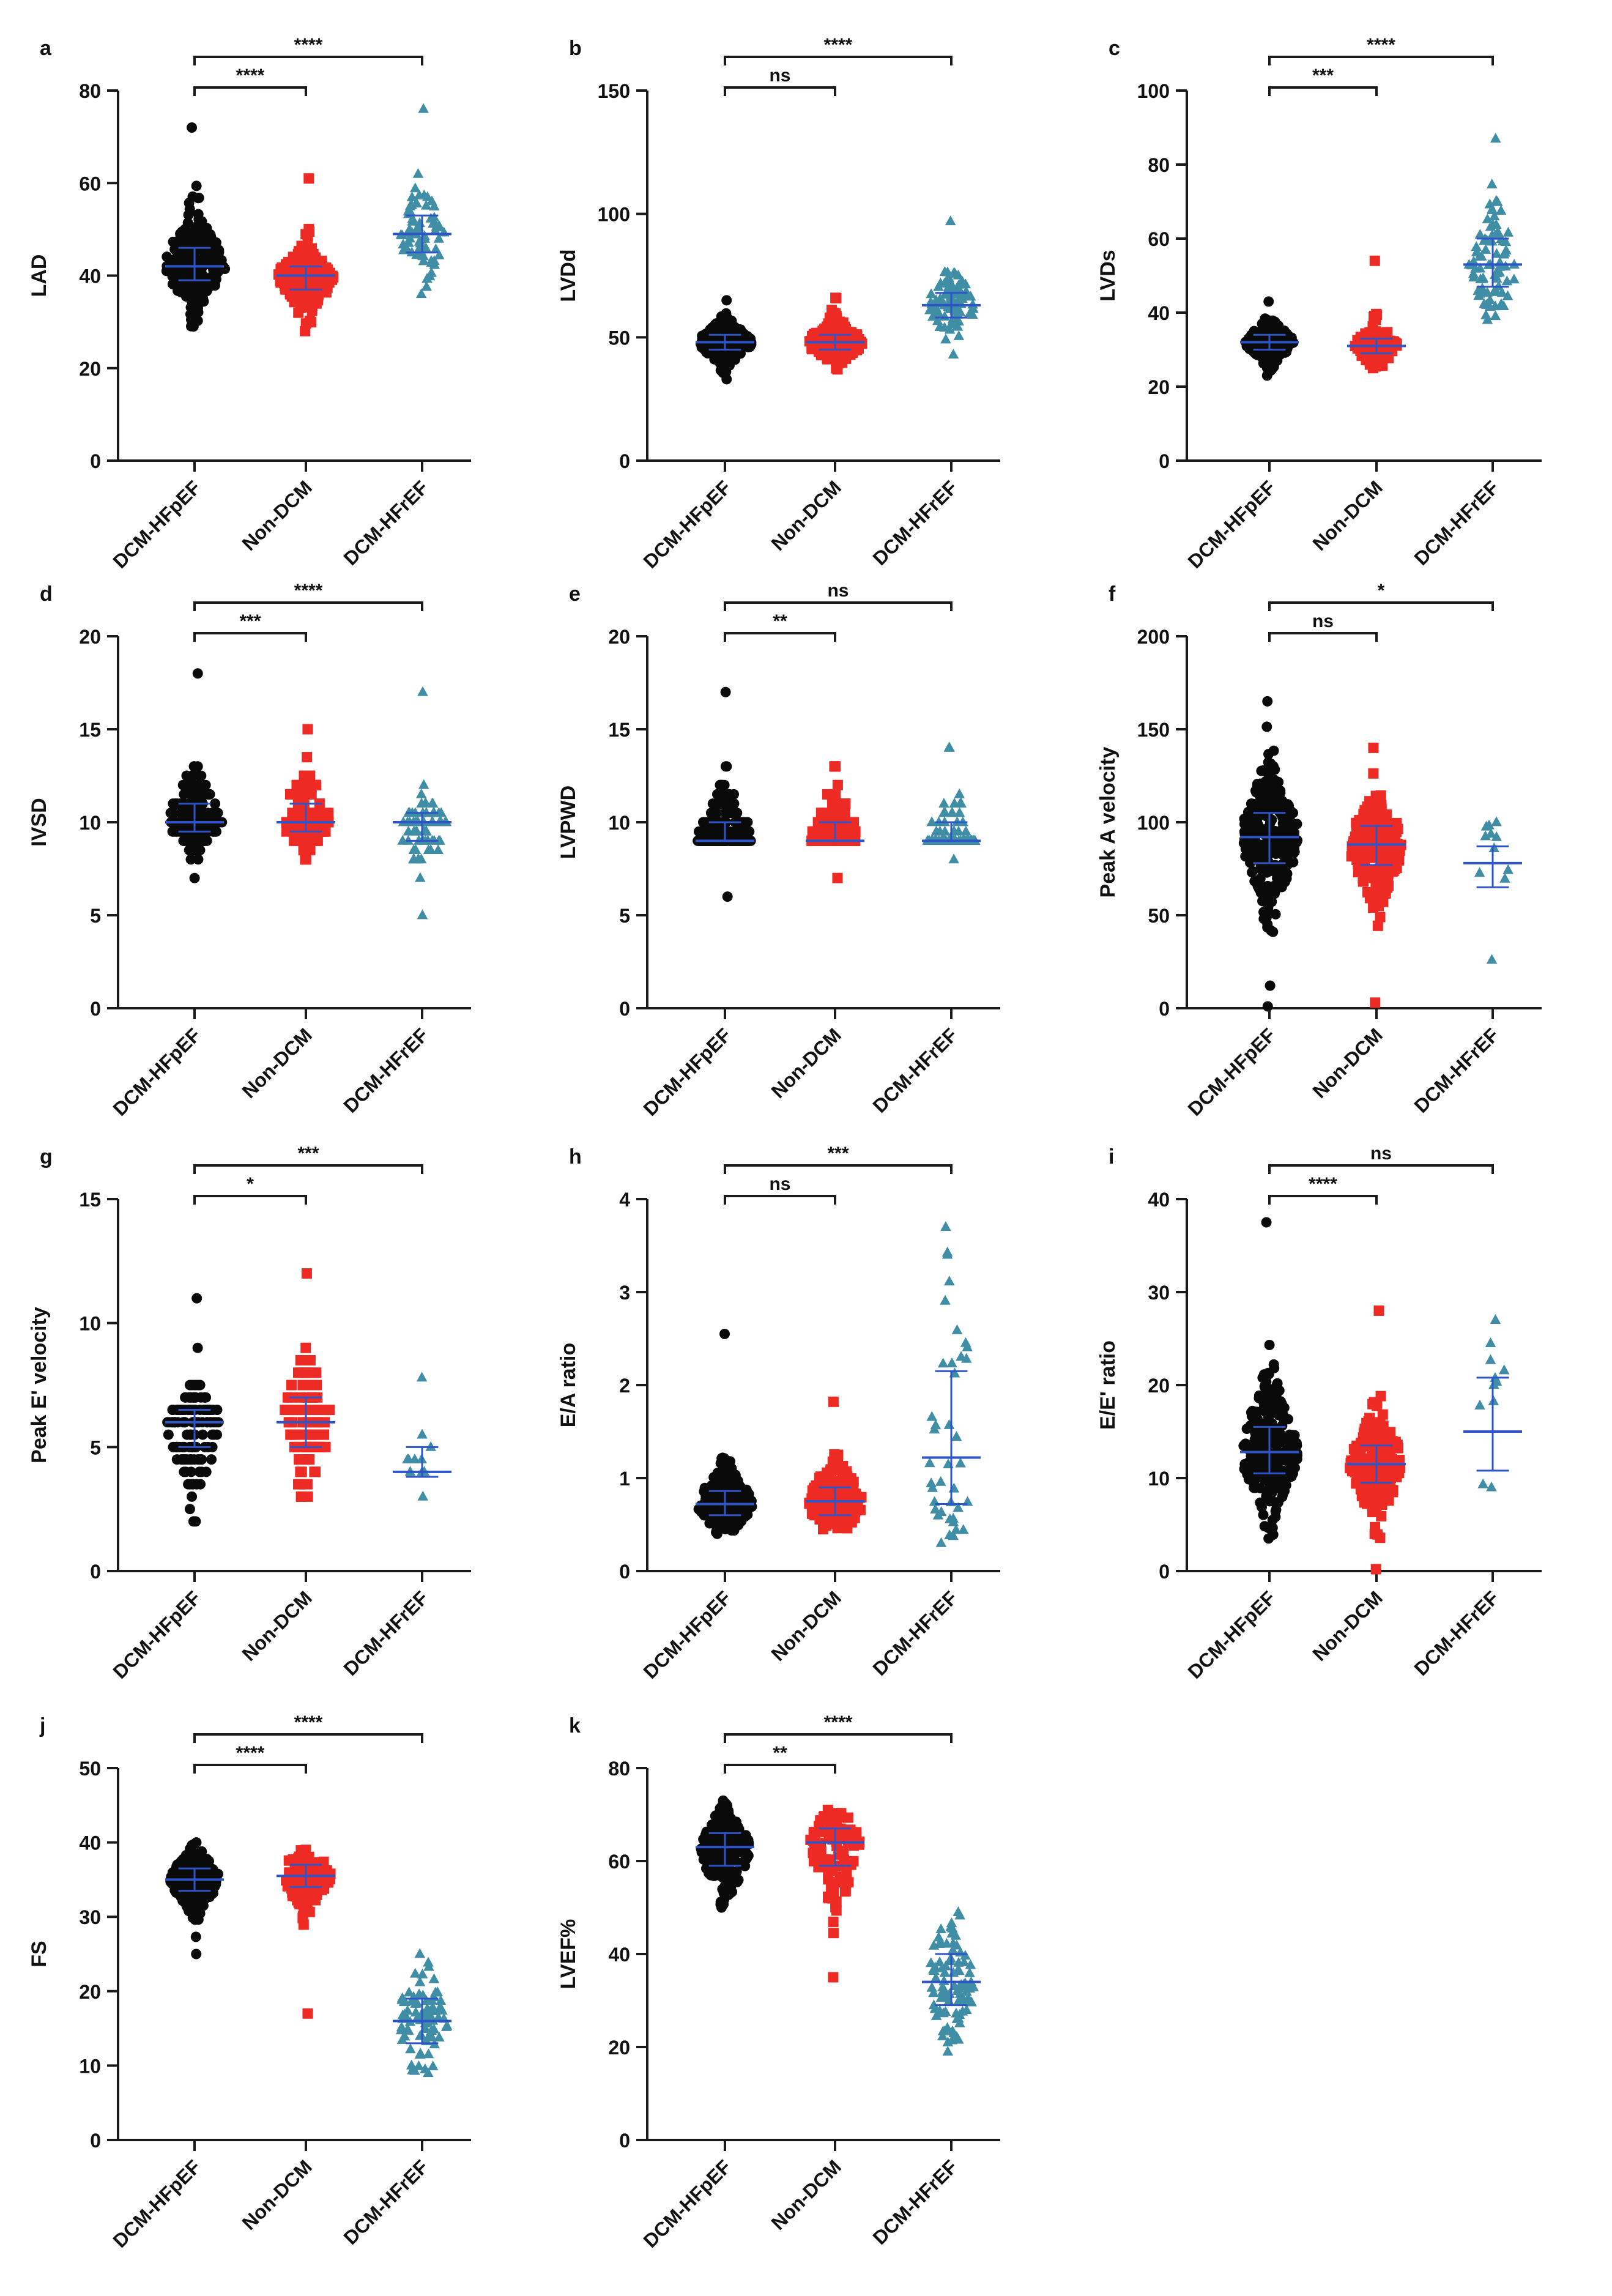 This screenshot has height=2296, width=1612. I want to click on panel-c-significance-label: ***, so click(1323, 75).